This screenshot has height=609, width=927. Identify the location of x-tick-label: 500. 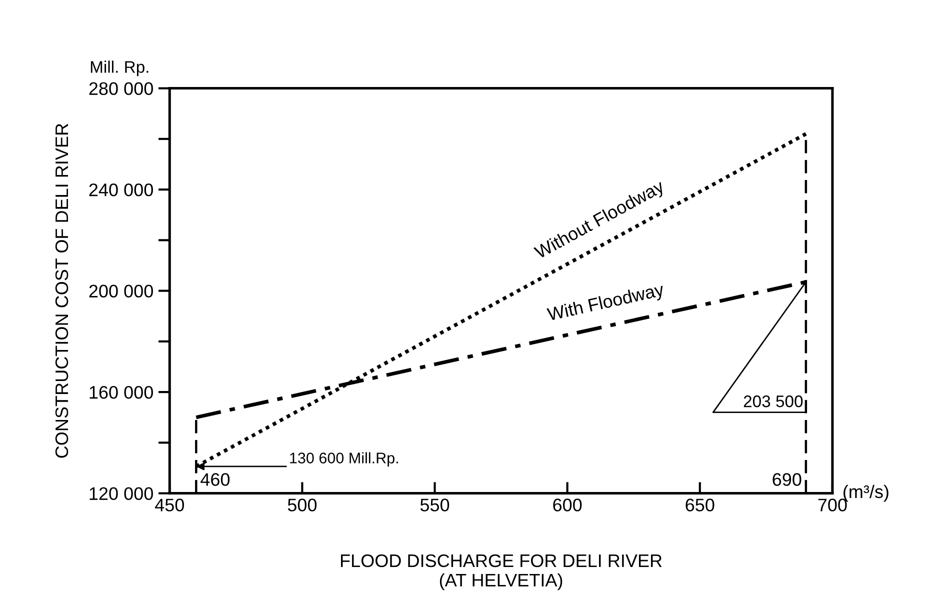
(302, 505).